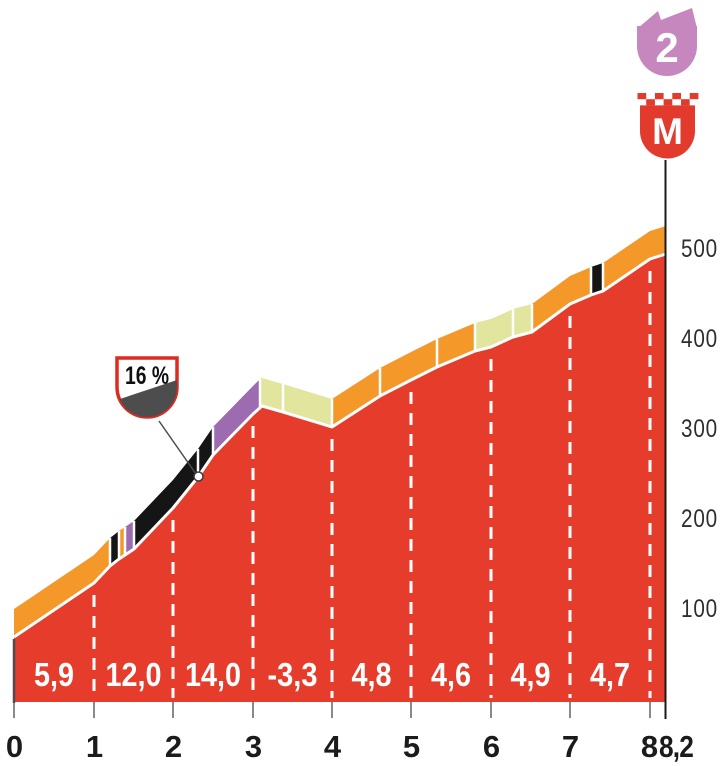  Describe the element at coordinates (94, 746) in the screenshot. I see `x-tick-label: 1` at that location.